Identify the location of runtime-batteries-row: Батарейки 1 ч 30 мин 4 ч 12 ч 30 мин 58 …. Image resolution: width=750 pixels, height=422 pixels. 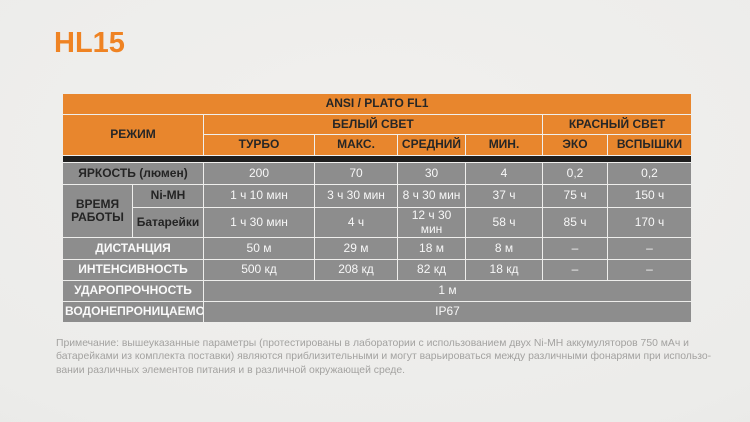
(377, 222).